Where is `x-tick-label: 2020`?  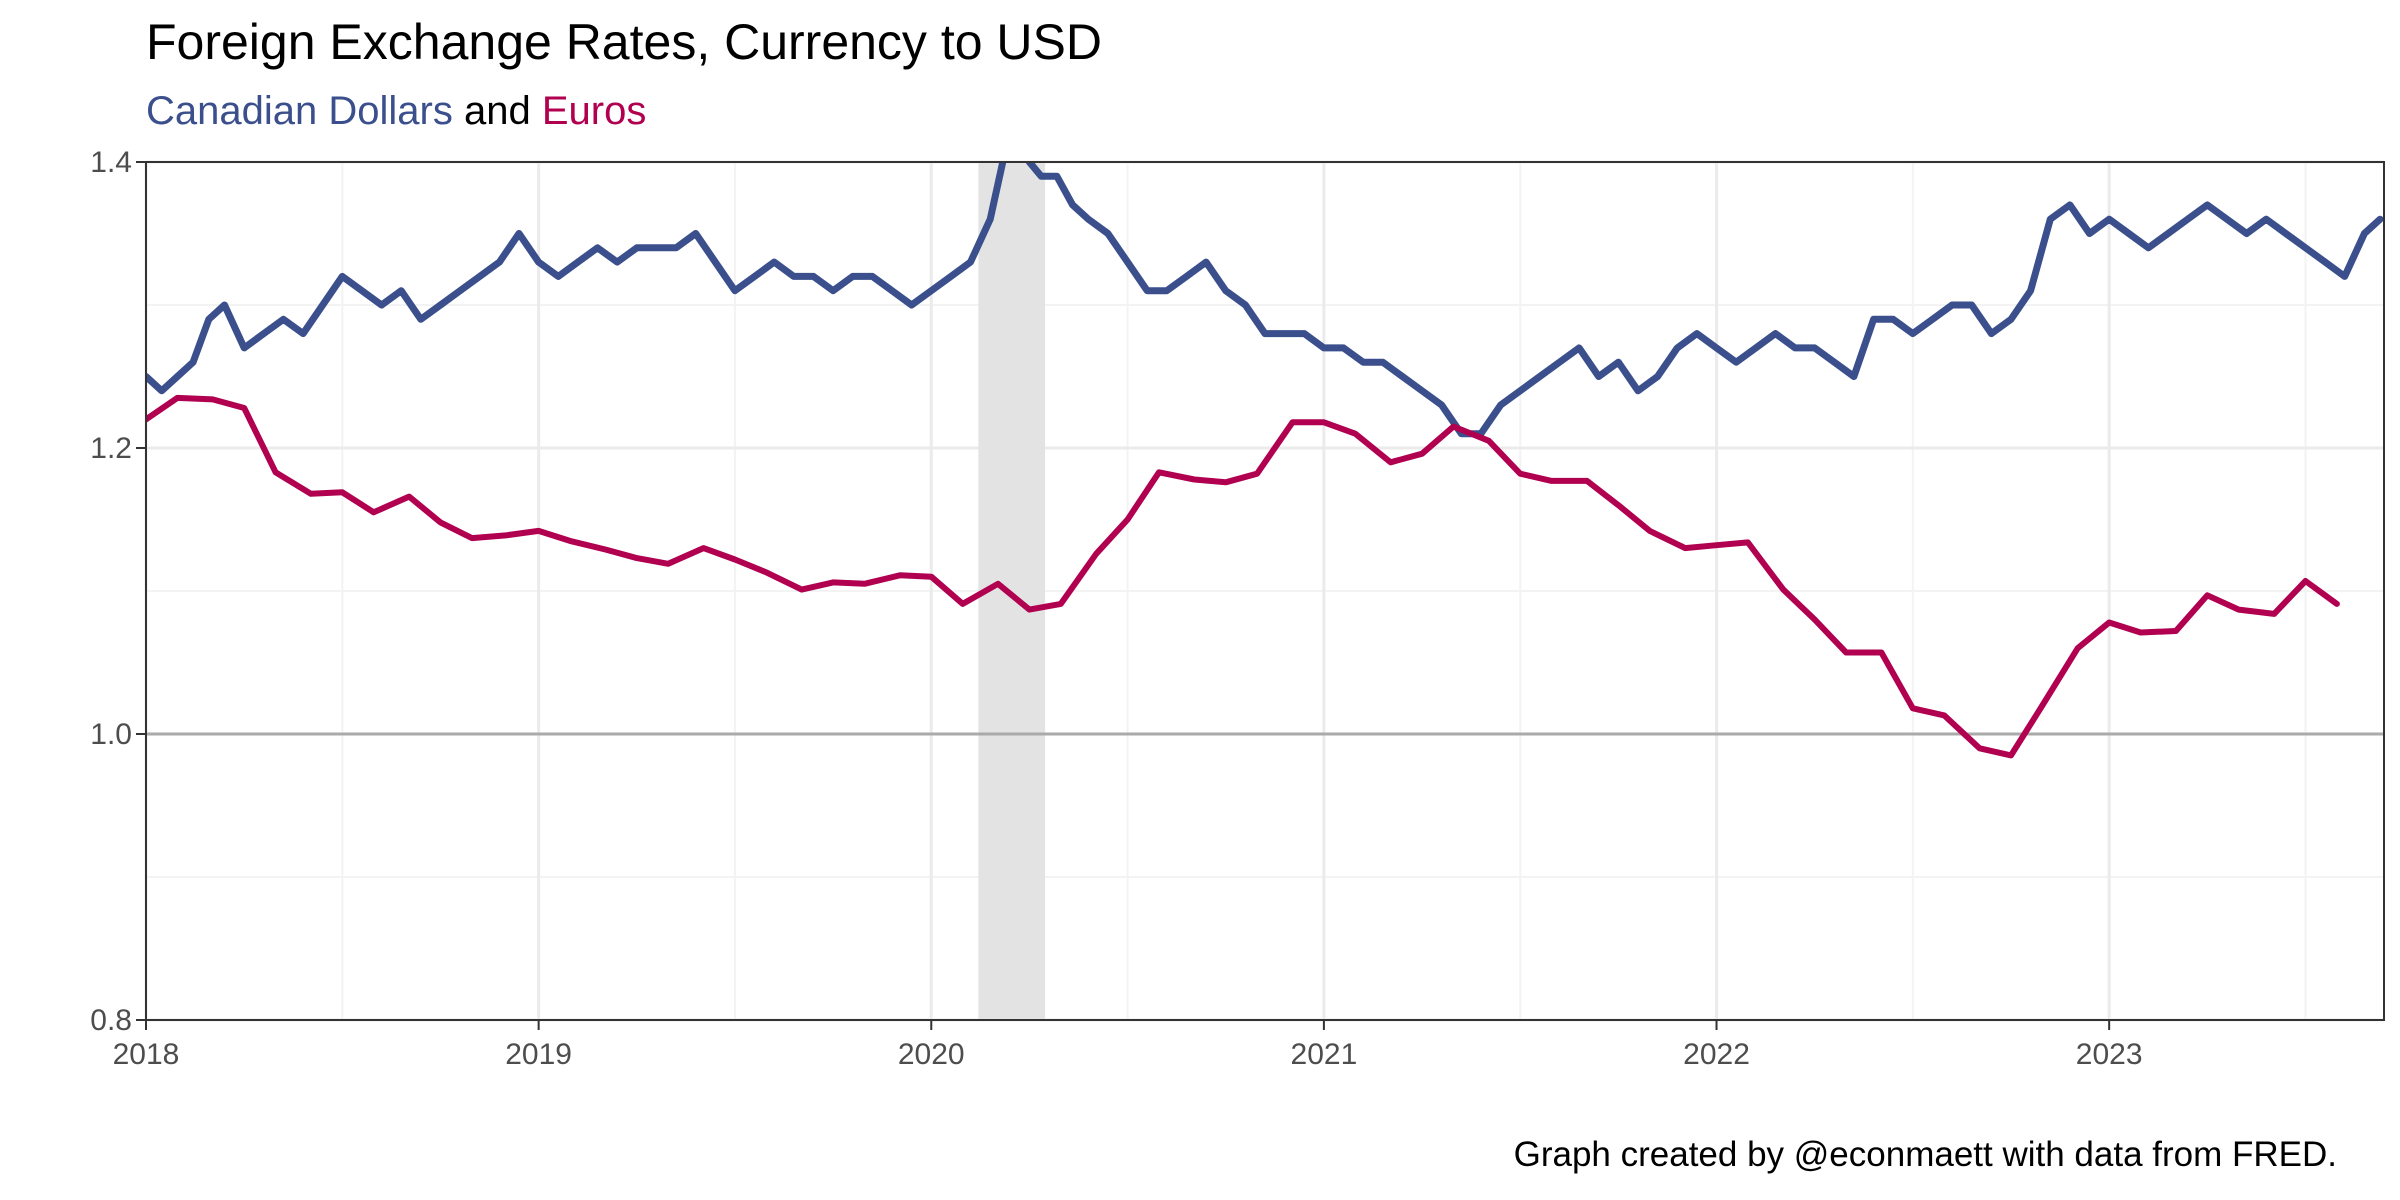
x-tick-label: 2020 is located at coordinates (931, 1054).